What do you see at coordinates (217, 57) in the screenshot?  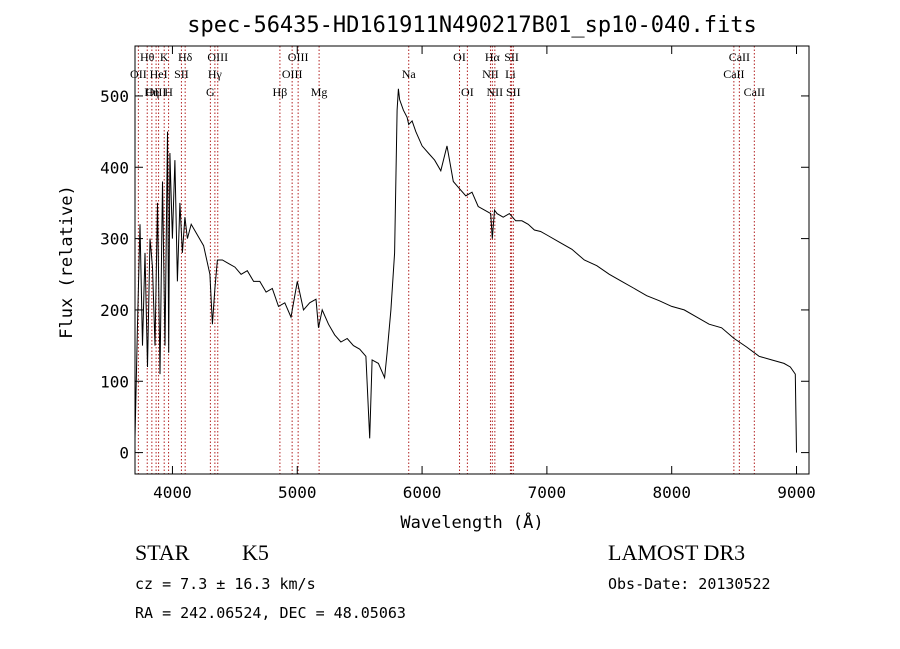 I see `line-label-9: OIII` at bounding box center [217, 57].